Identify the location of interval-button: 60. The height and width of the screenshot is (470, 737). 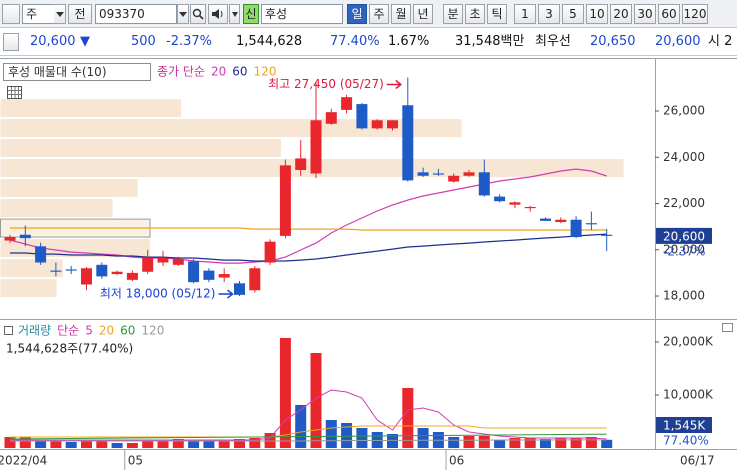
(669, 14).